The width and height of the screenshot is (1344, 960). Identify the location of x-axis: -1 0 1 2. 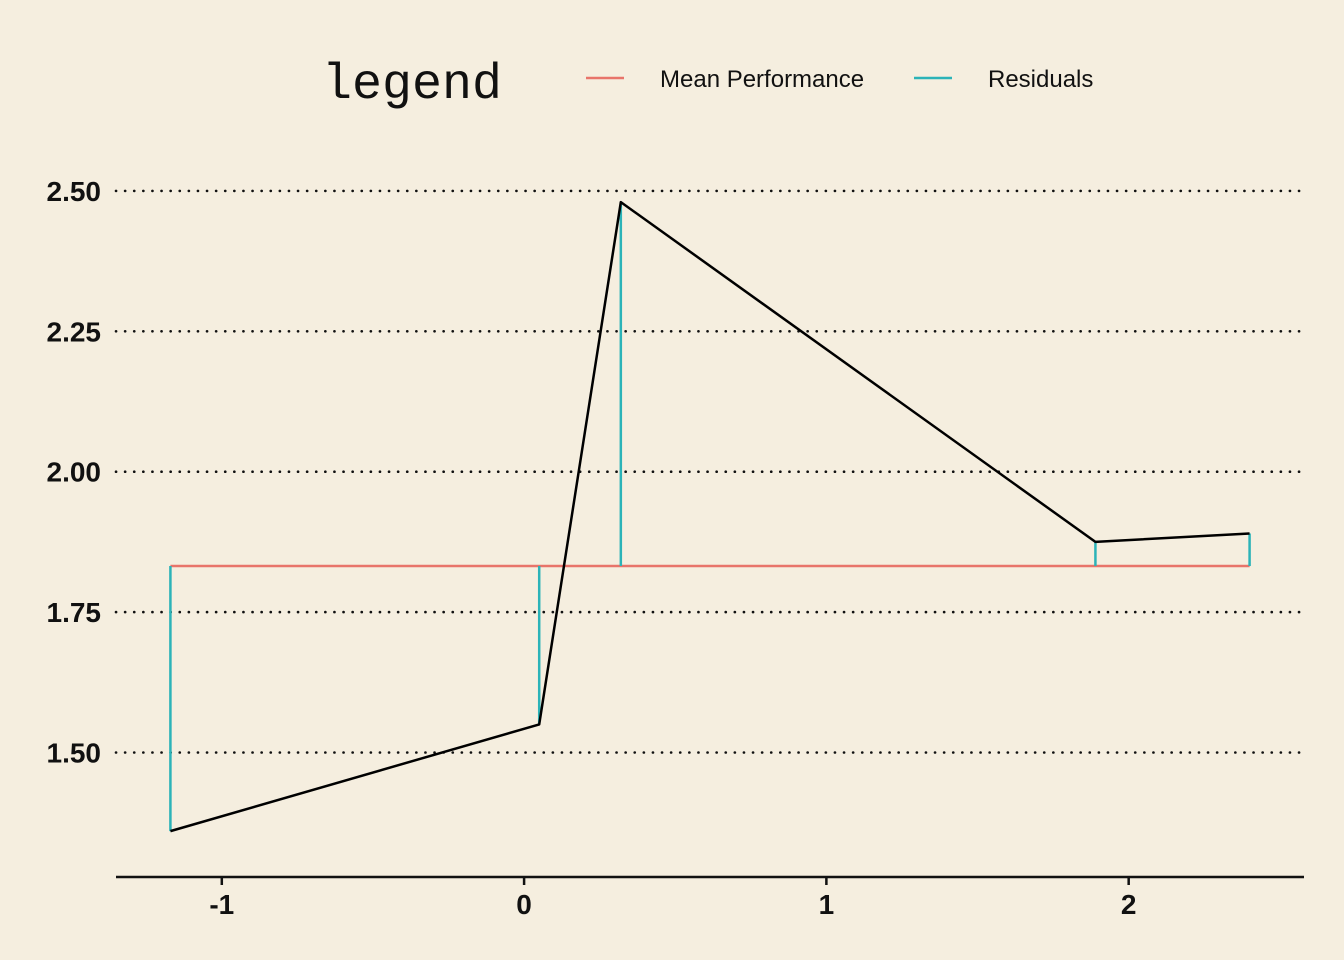
(710, 897).